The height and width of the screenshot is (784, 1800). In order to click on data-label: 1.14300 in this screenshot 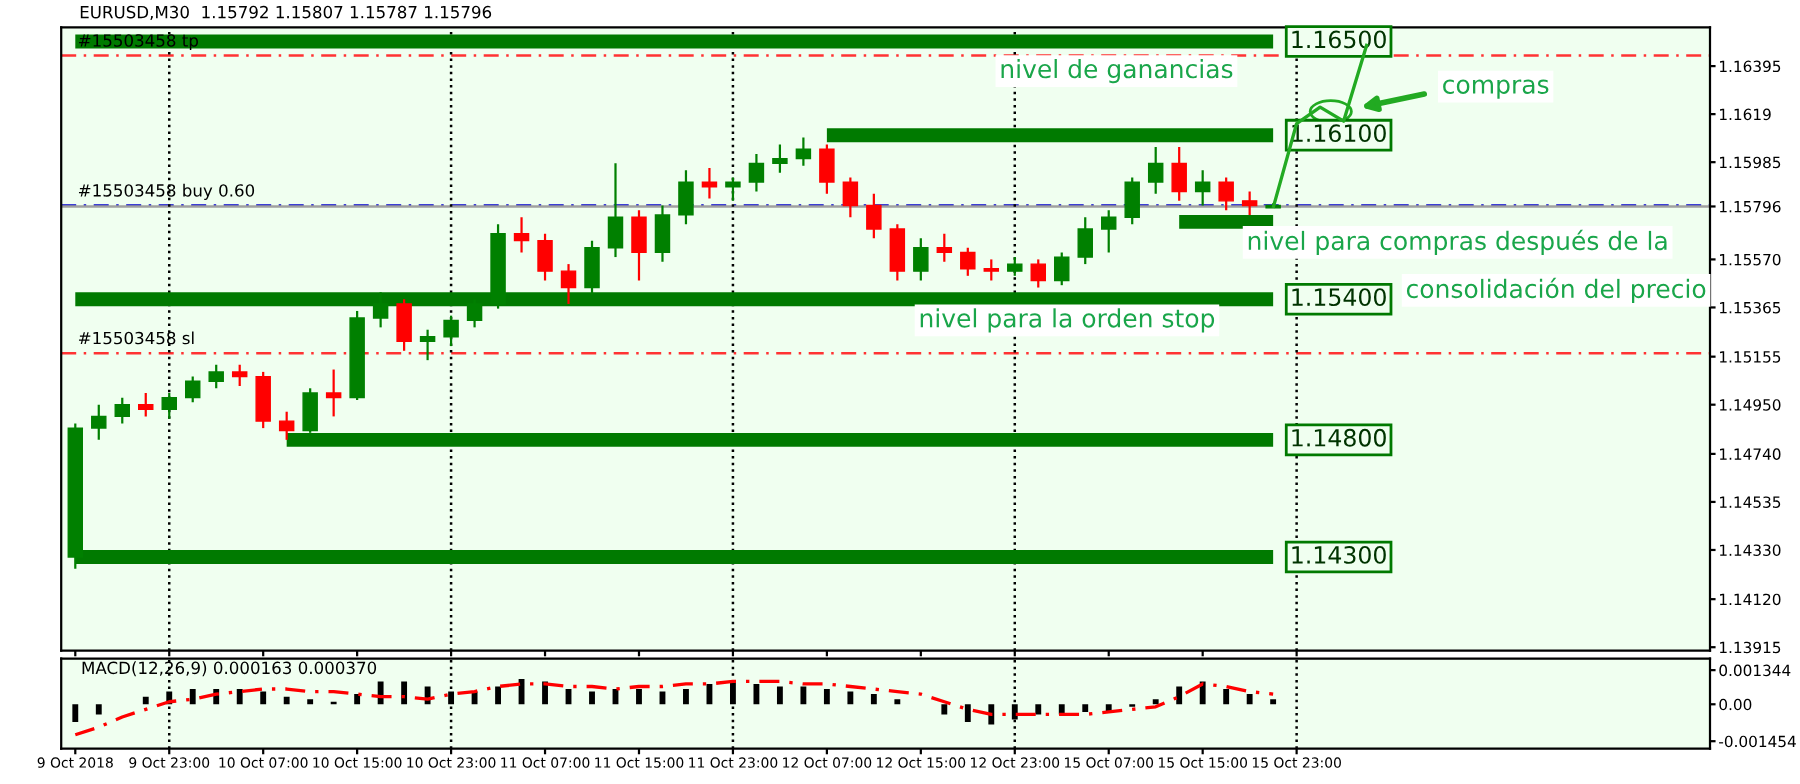, I will do `click(1339, 554)`.